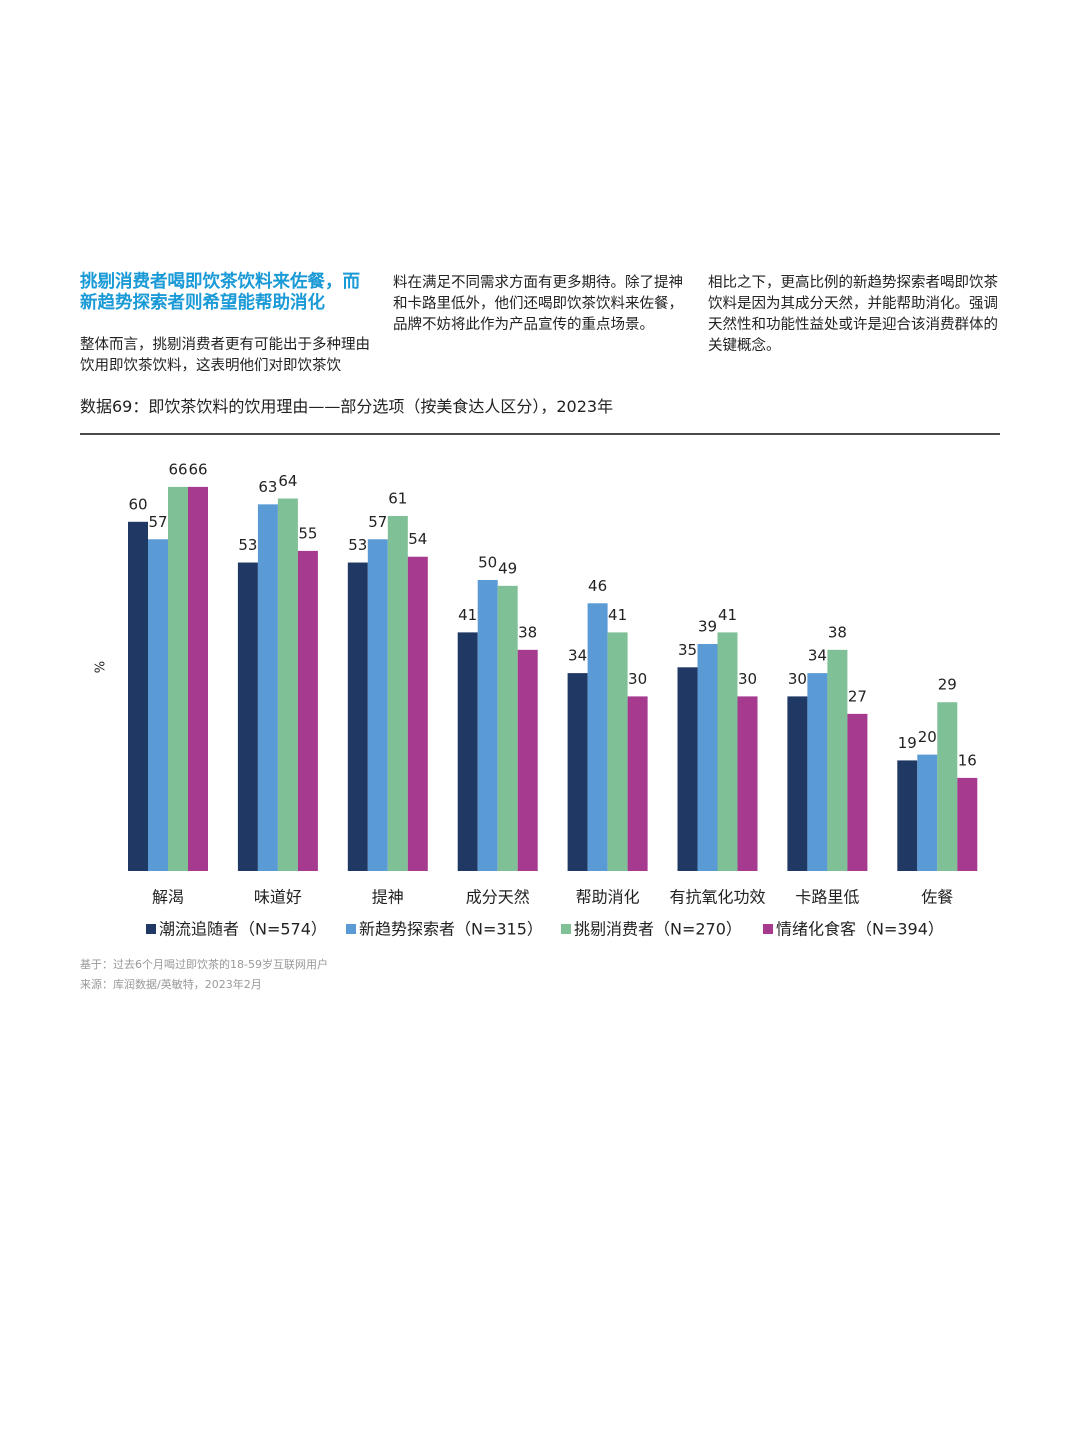 The width and height of the screenshot is (1080, 1440). Describe the element at coordinates (243, 929) in the screenshot. I see `legend-label: 潮流追随者（N=574）` at that location.